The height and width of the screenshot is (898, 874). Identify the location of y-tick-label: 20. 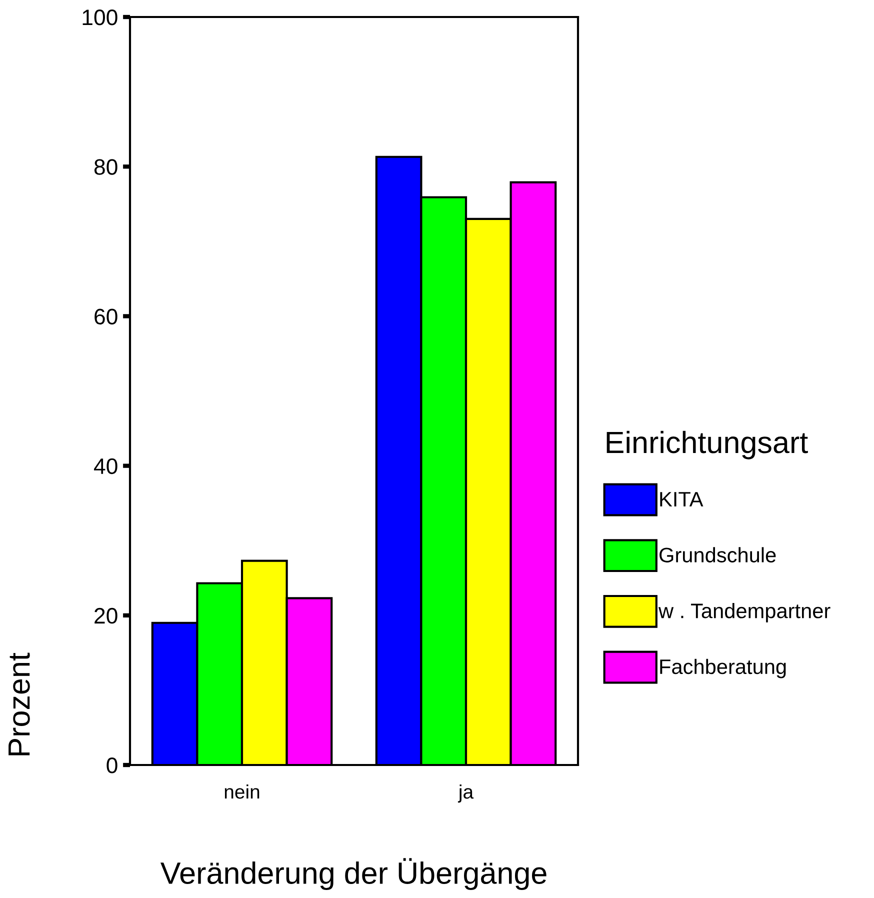
(106, 616).